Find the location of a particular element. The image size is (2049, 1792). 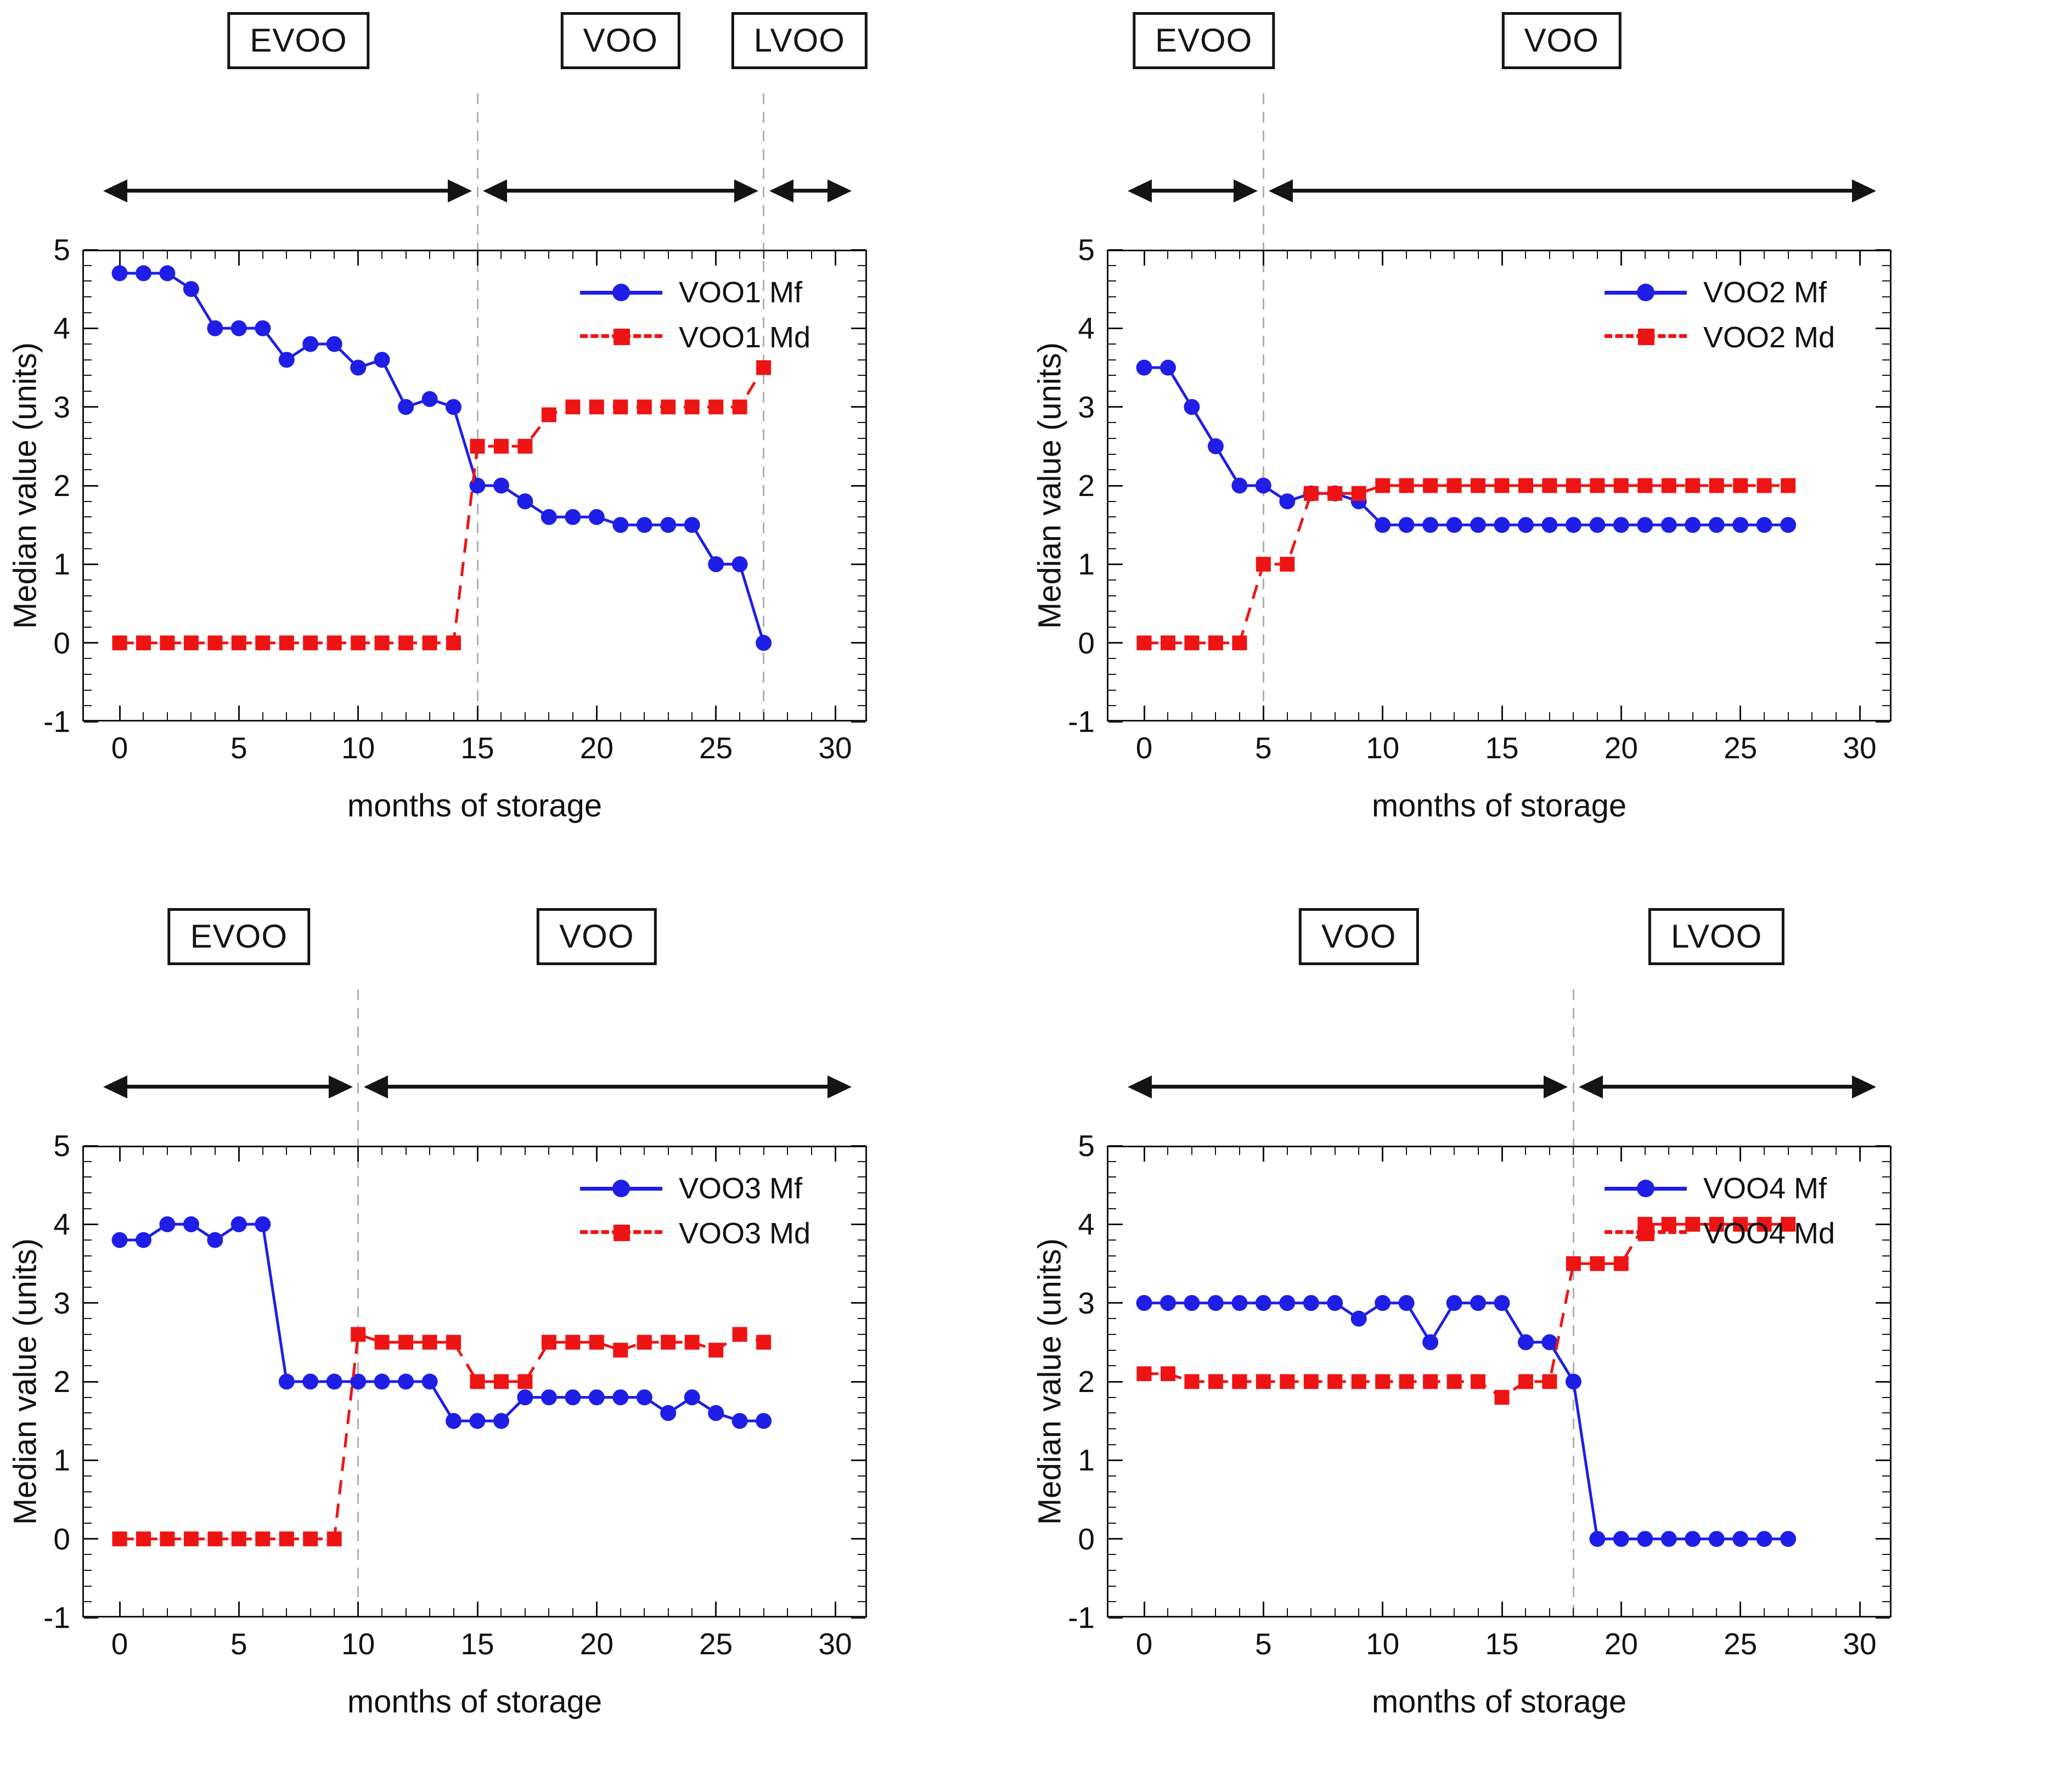

y-tick-label: 4 is located at coordinates (62, 328).